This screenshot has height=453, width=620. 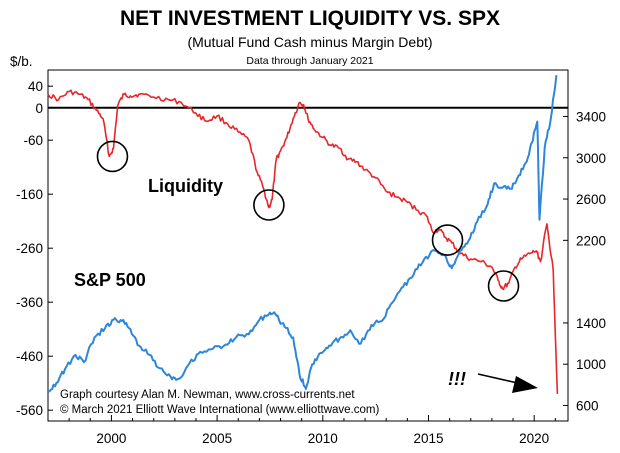 What do you see at coordinates (35, 86) in the screenshot?
I see `y-left-tick-label: 40` at bounding box center [35, 86].